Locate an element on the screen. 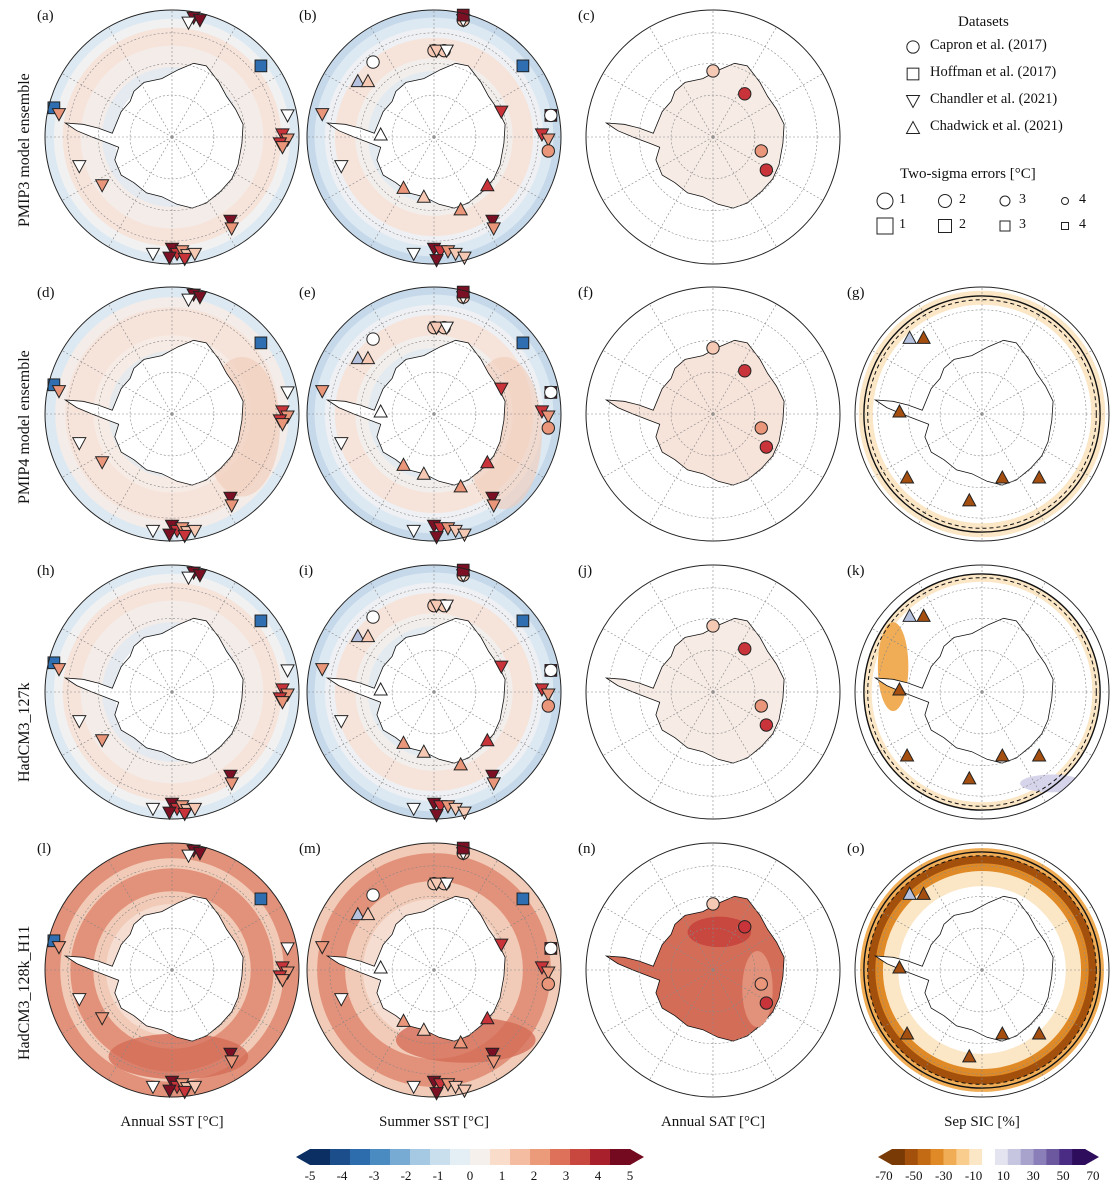 The height and width of the screenshot is (1196, 1117). colorbar-tick-label: 10 is located at coordinates (1003, 1175).